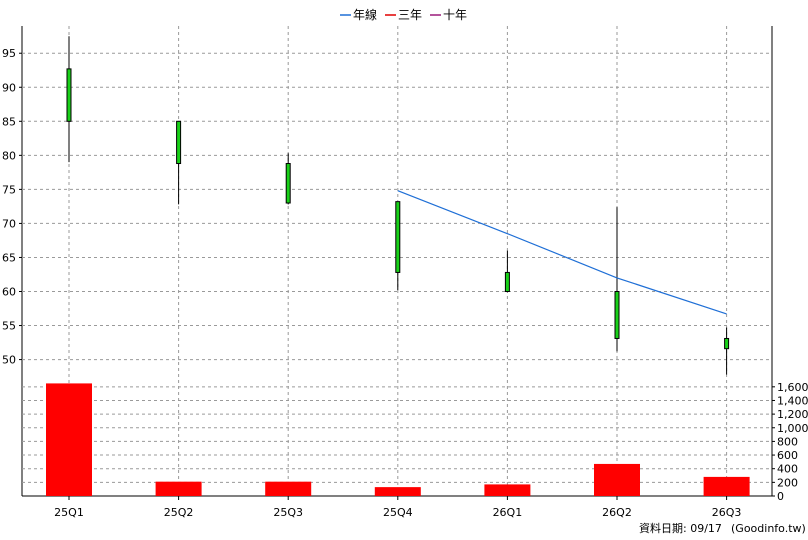  What do you see at coordinates (398, 512) in the screenshot?
I see `x-tick-label: 25Q4` at bounding box center [398, 512].